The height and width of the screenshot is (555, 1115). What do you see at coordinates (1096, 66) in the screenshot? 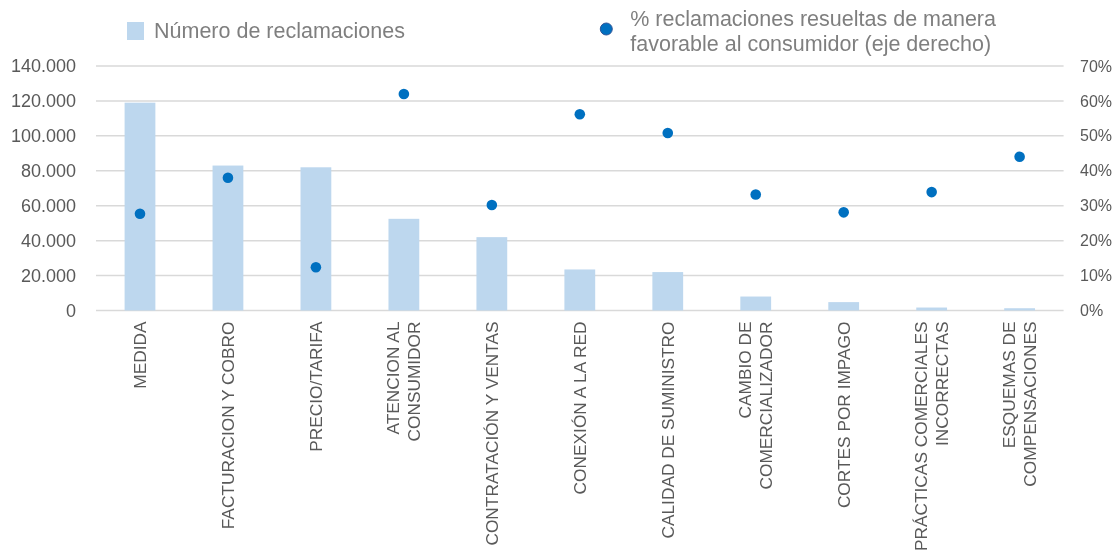
I see `y2-tick-label: 70%` at bounding box center [1096, 66].